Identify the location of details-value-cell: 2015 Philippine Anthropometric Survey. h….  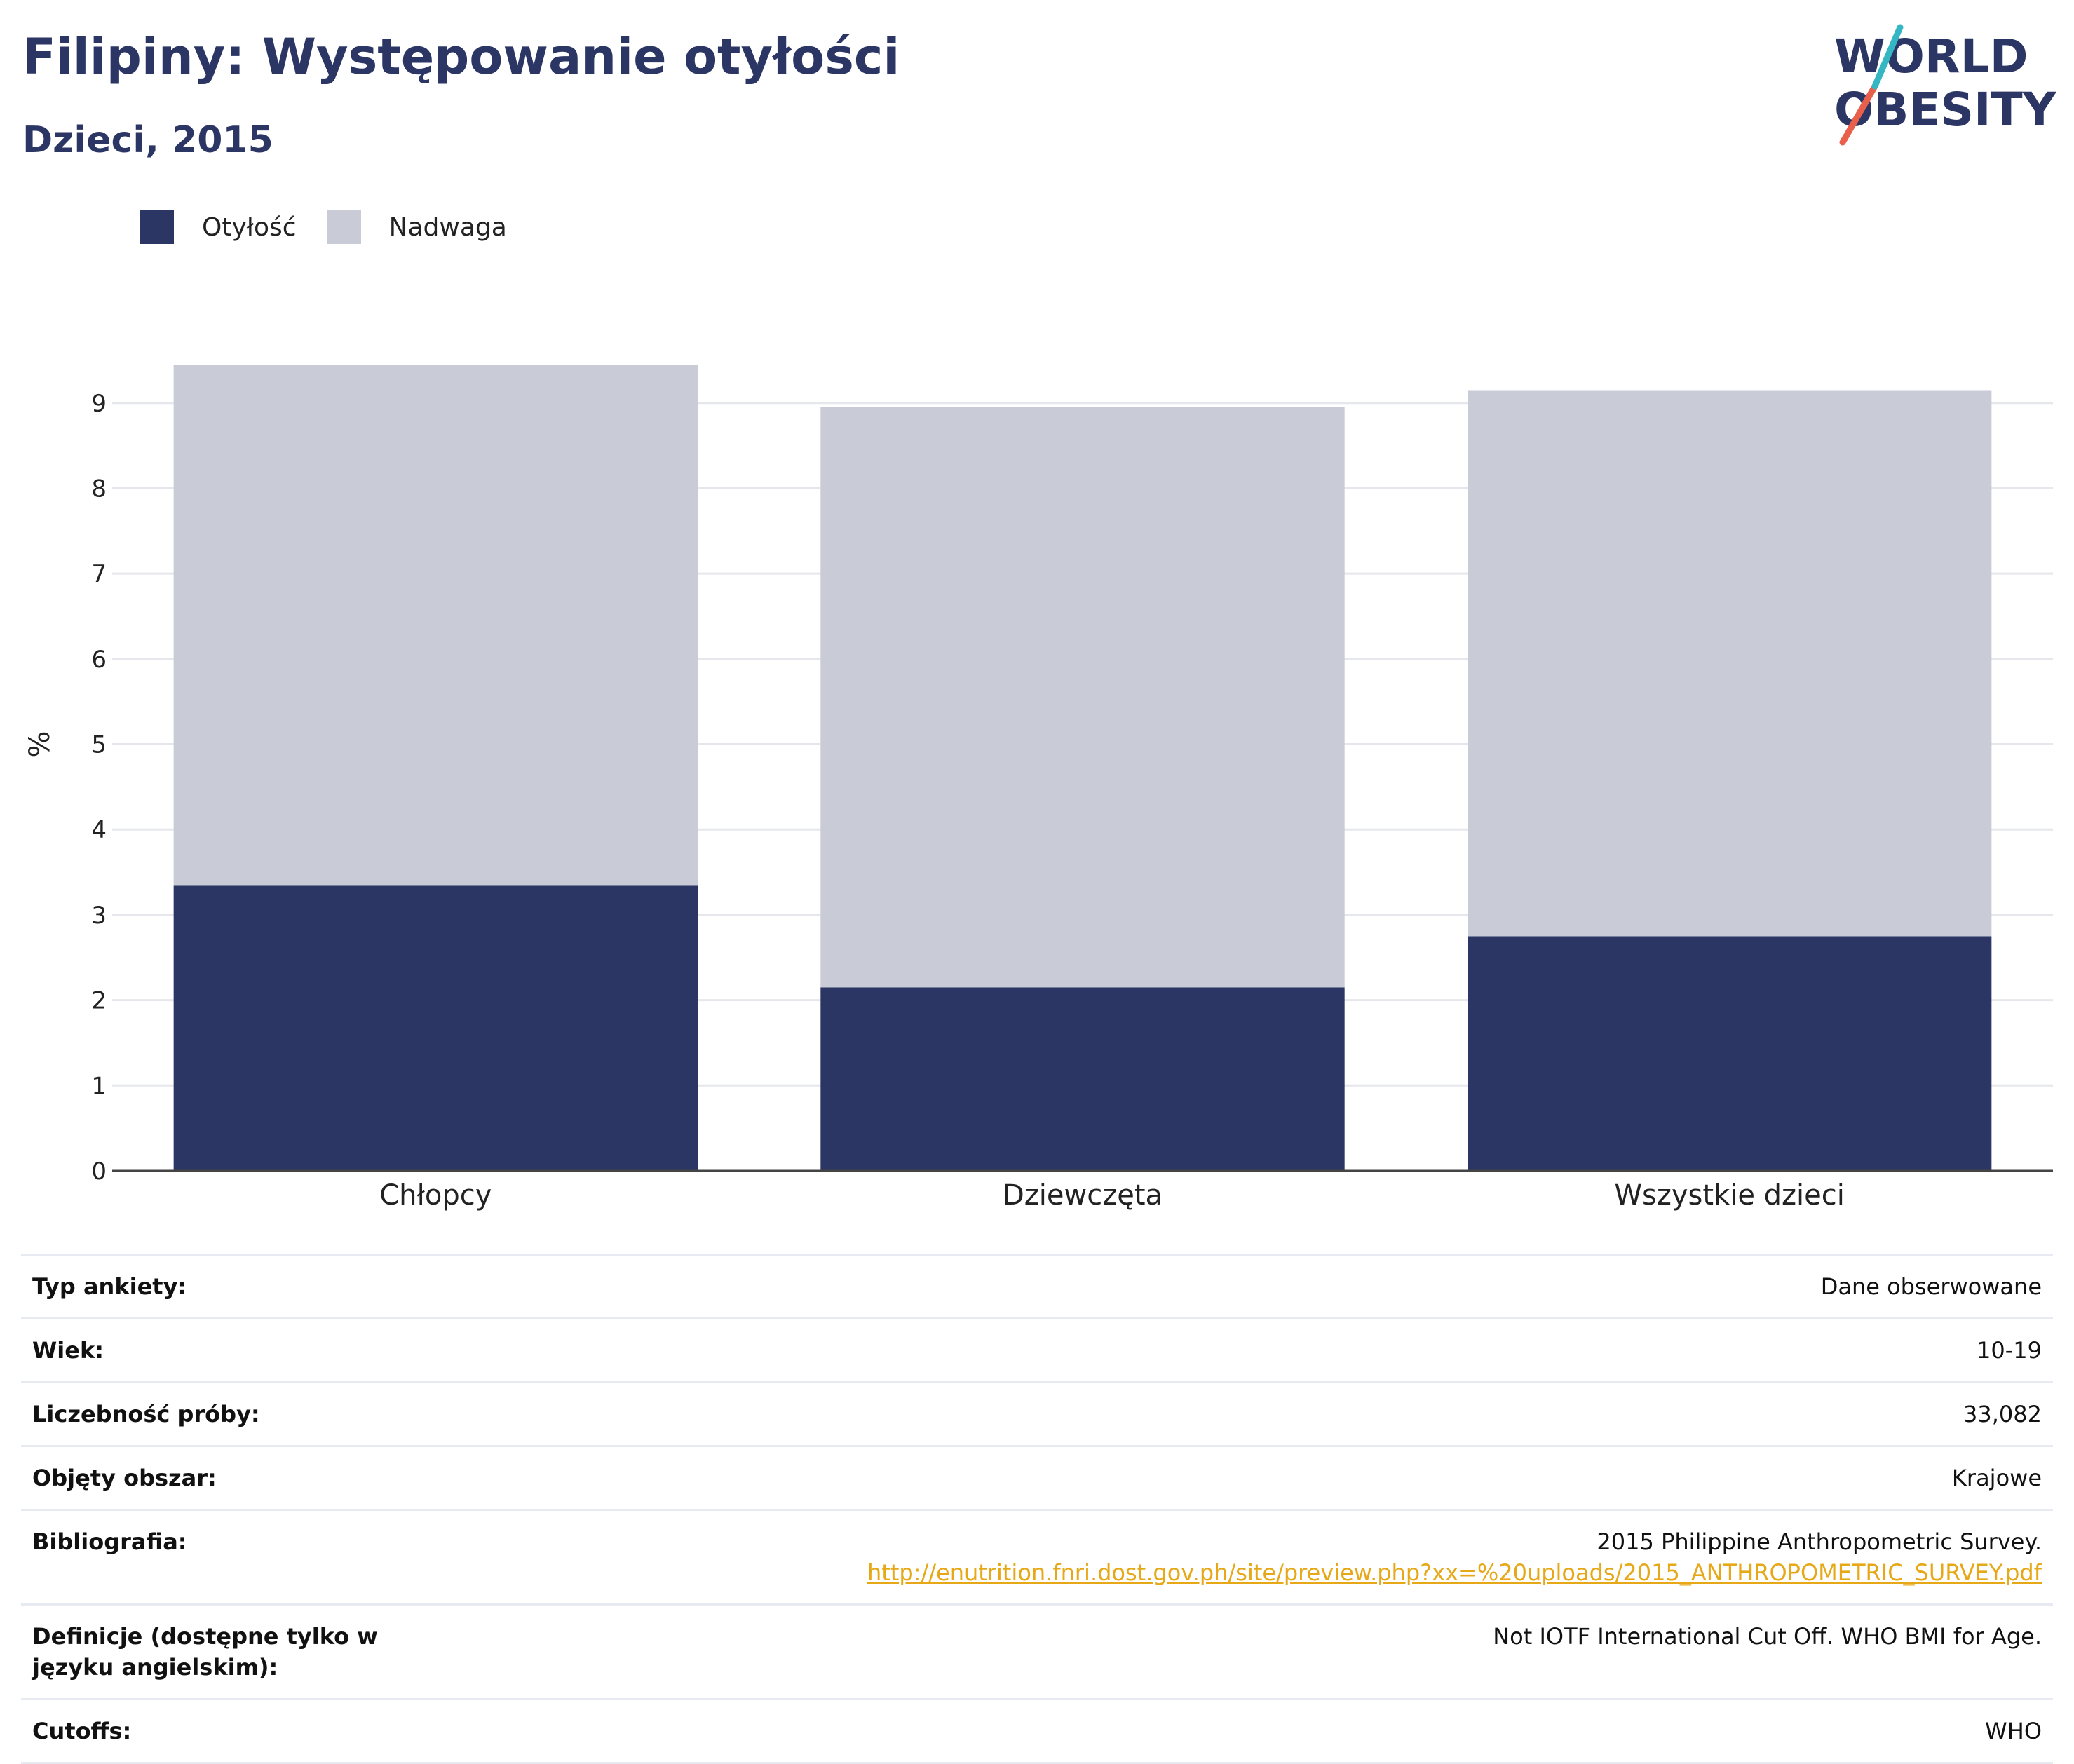
(1266, 1557).